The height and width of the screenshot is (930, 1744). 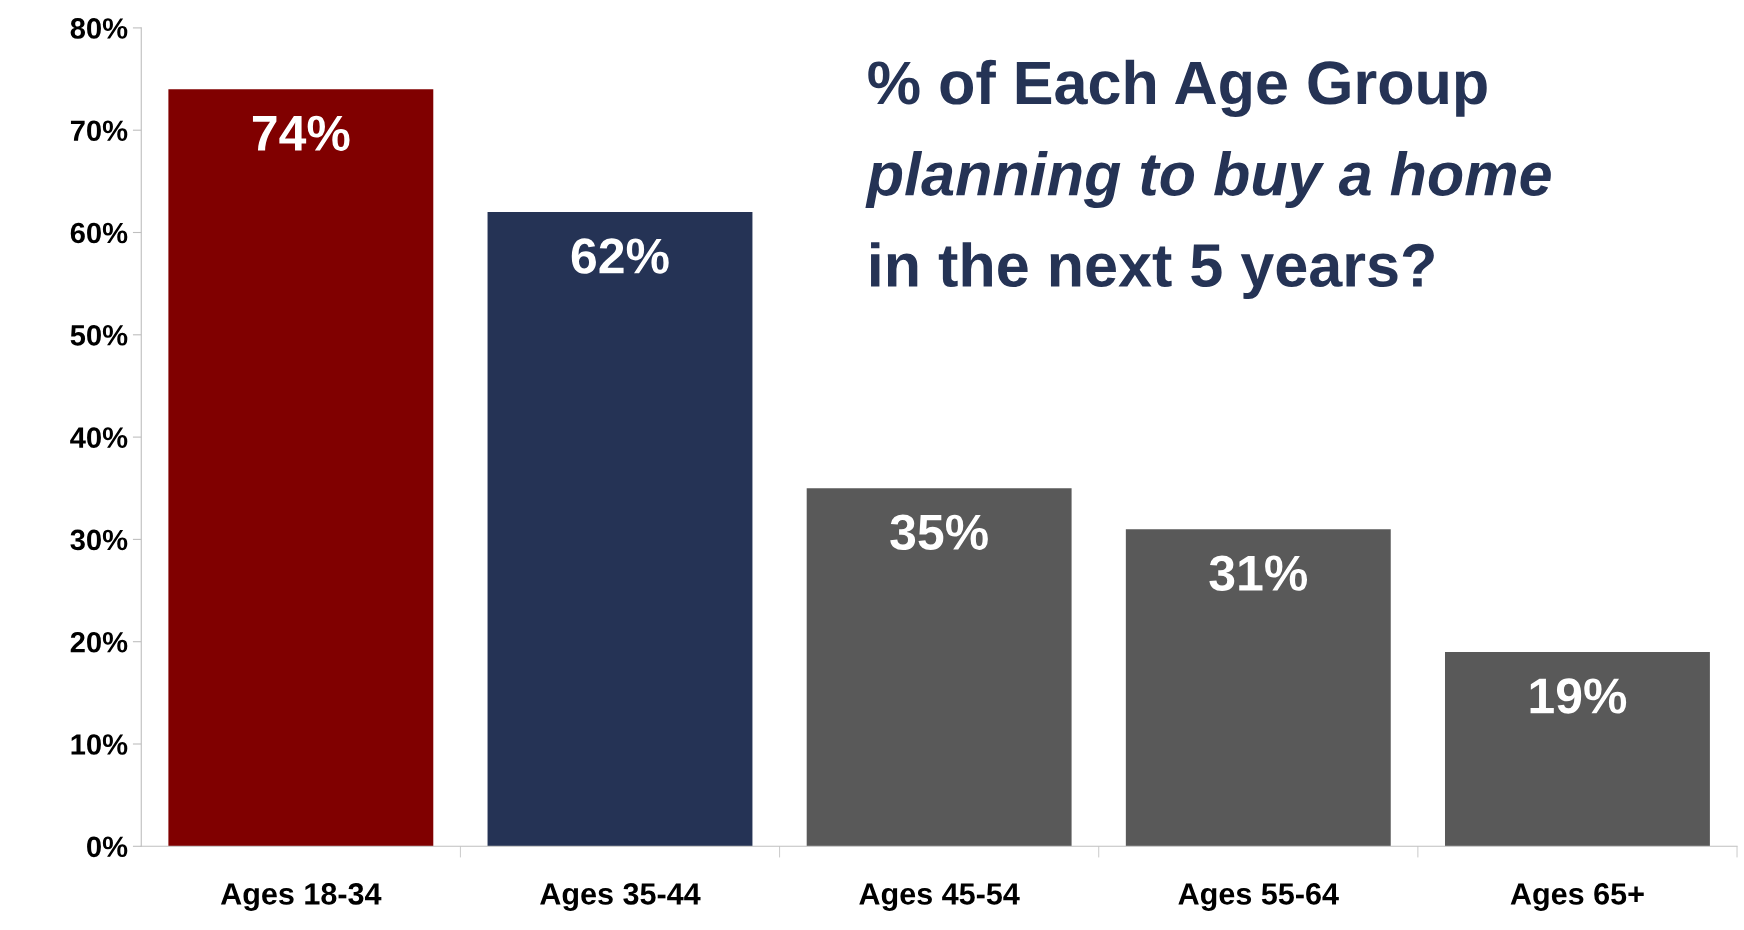 What do you see at coordinates (1208, 179) in the screenshot?
I see `text: % of Each Age Group planning to buy a home in the next 5 years?` at bounding box center [1208, 179].